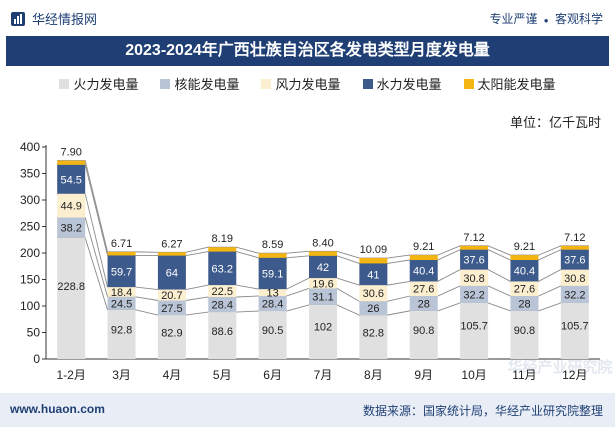 The height and width of the screenshot is (427, 615). Describe the element at coordinates (473, 375) in the screenshot. I see `x-tick-label: 10月` at that location.